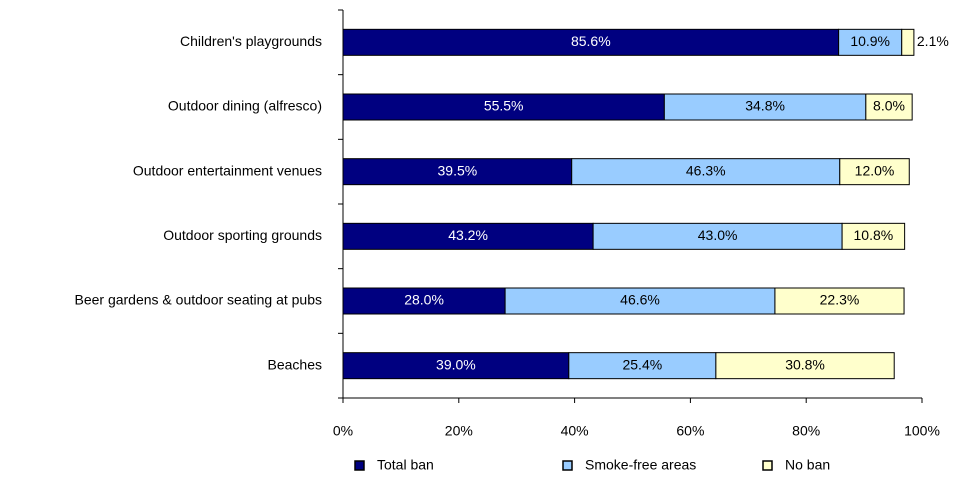 Image resolution: width=959 pixels, height=480 pixels. I want to click on x-tick-label: 20%, so click(459, 431).